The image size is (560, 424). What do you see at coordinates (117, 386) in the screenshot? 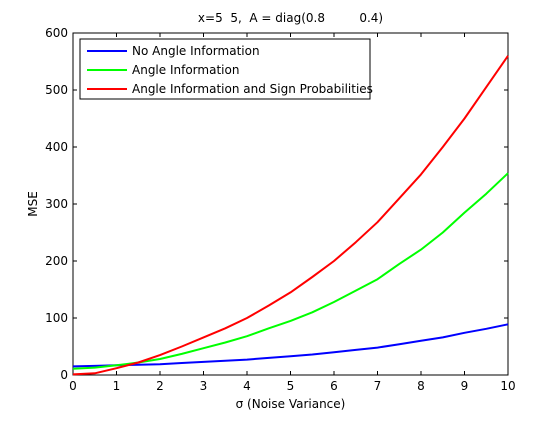
I see `x-tick-label: 1` at bounding box center [117, 386].